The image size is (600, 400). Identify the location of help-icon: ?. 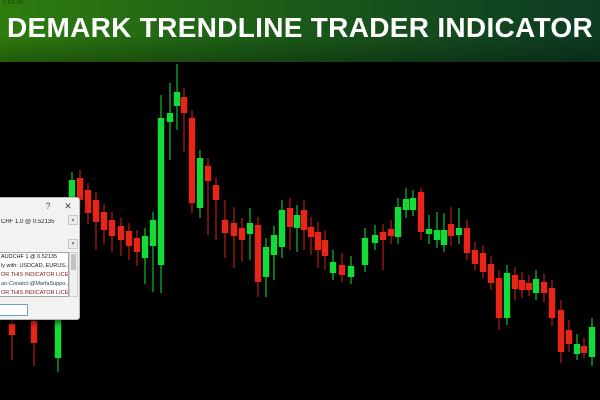
(48, 206).